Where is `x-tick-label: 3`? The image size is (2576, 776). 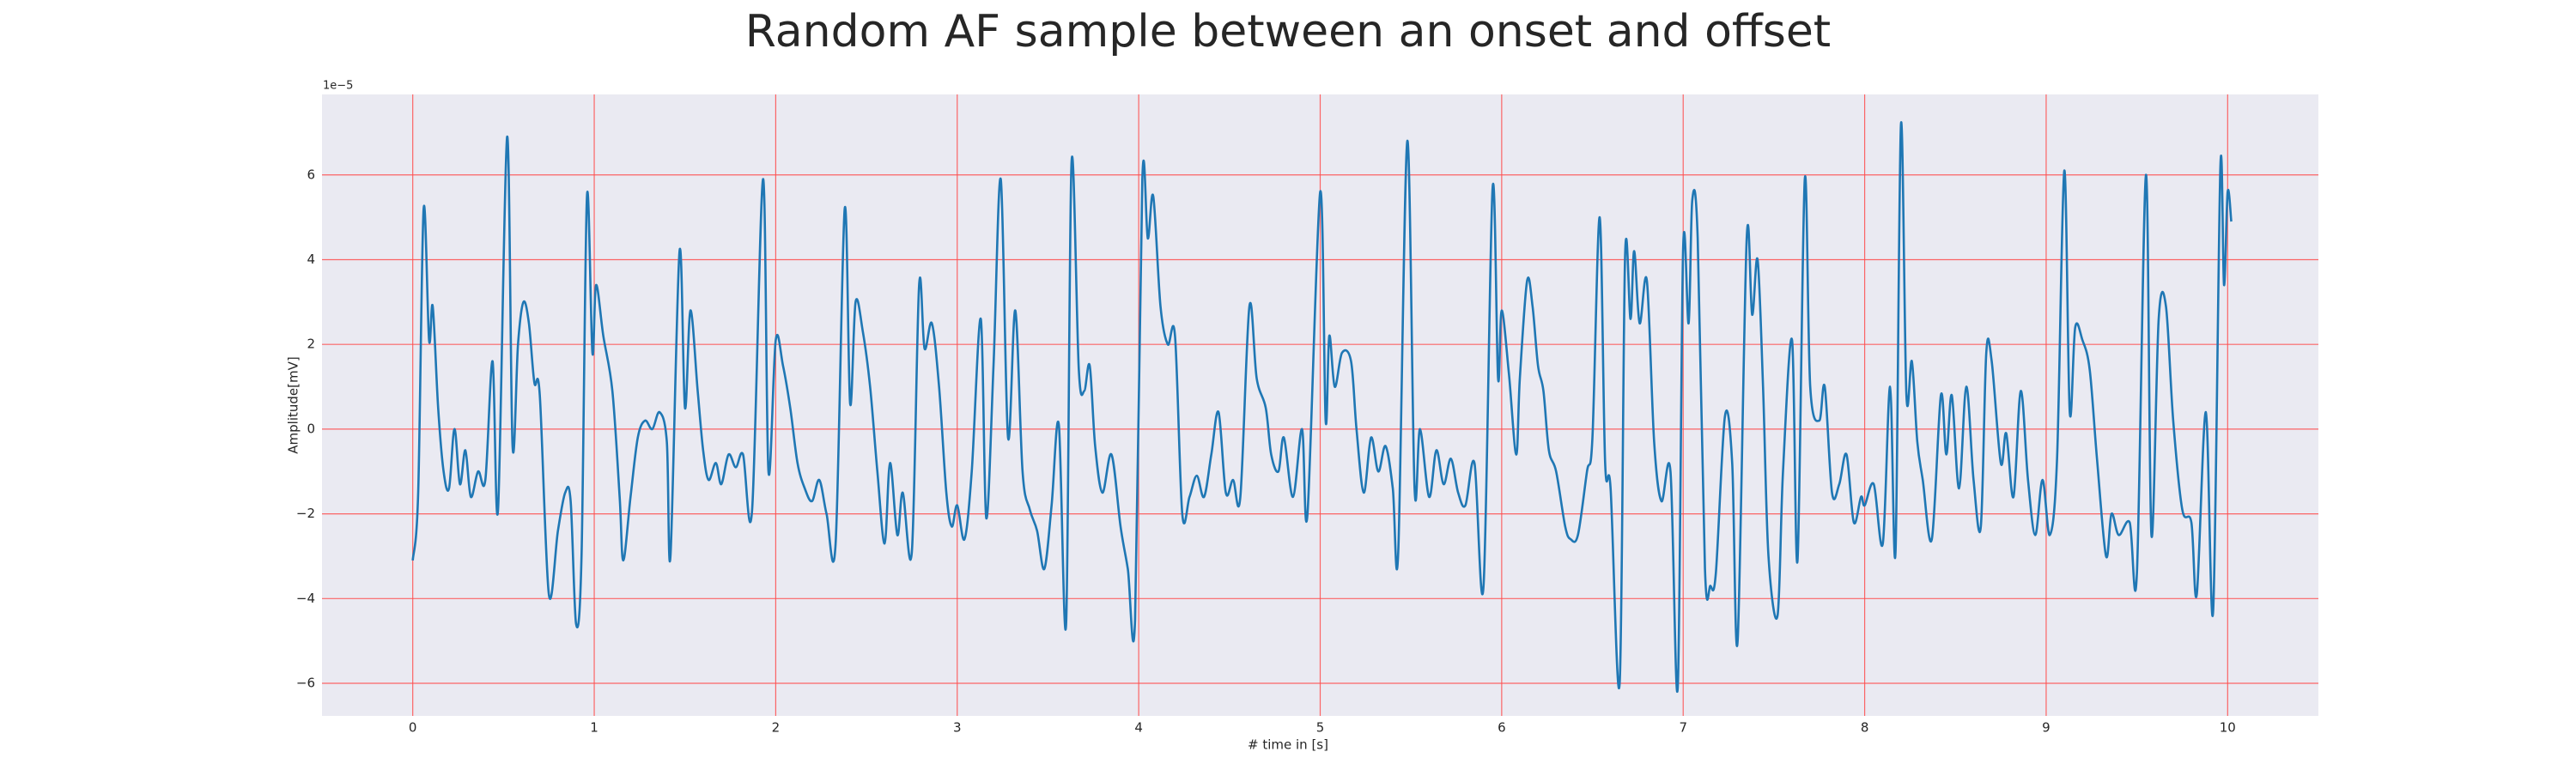
x-tick-label: 3 is located at coordinates (958, 728).